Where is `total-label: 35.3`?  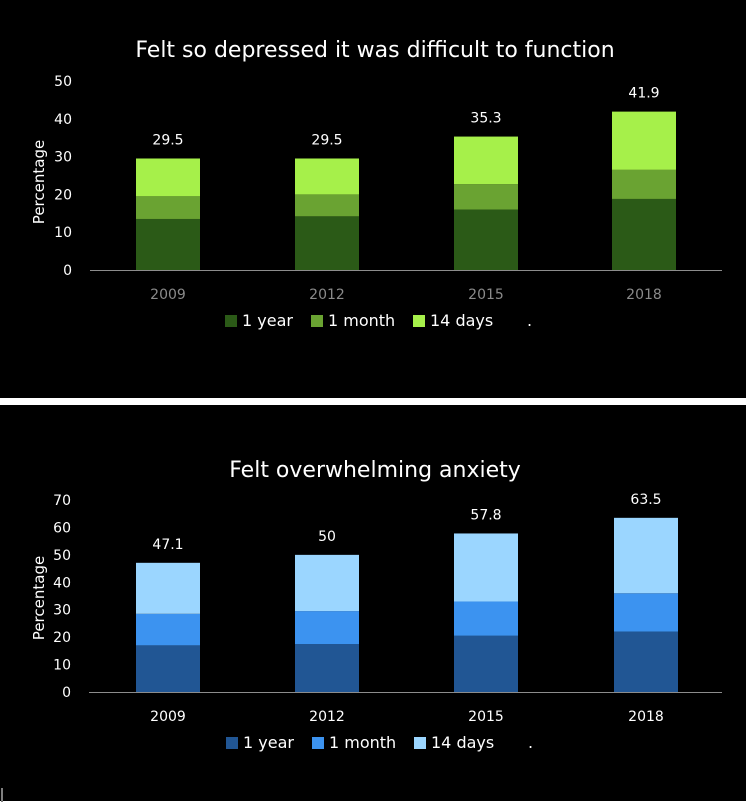
total-label: 35.3 is located at coordinates (485, 119).